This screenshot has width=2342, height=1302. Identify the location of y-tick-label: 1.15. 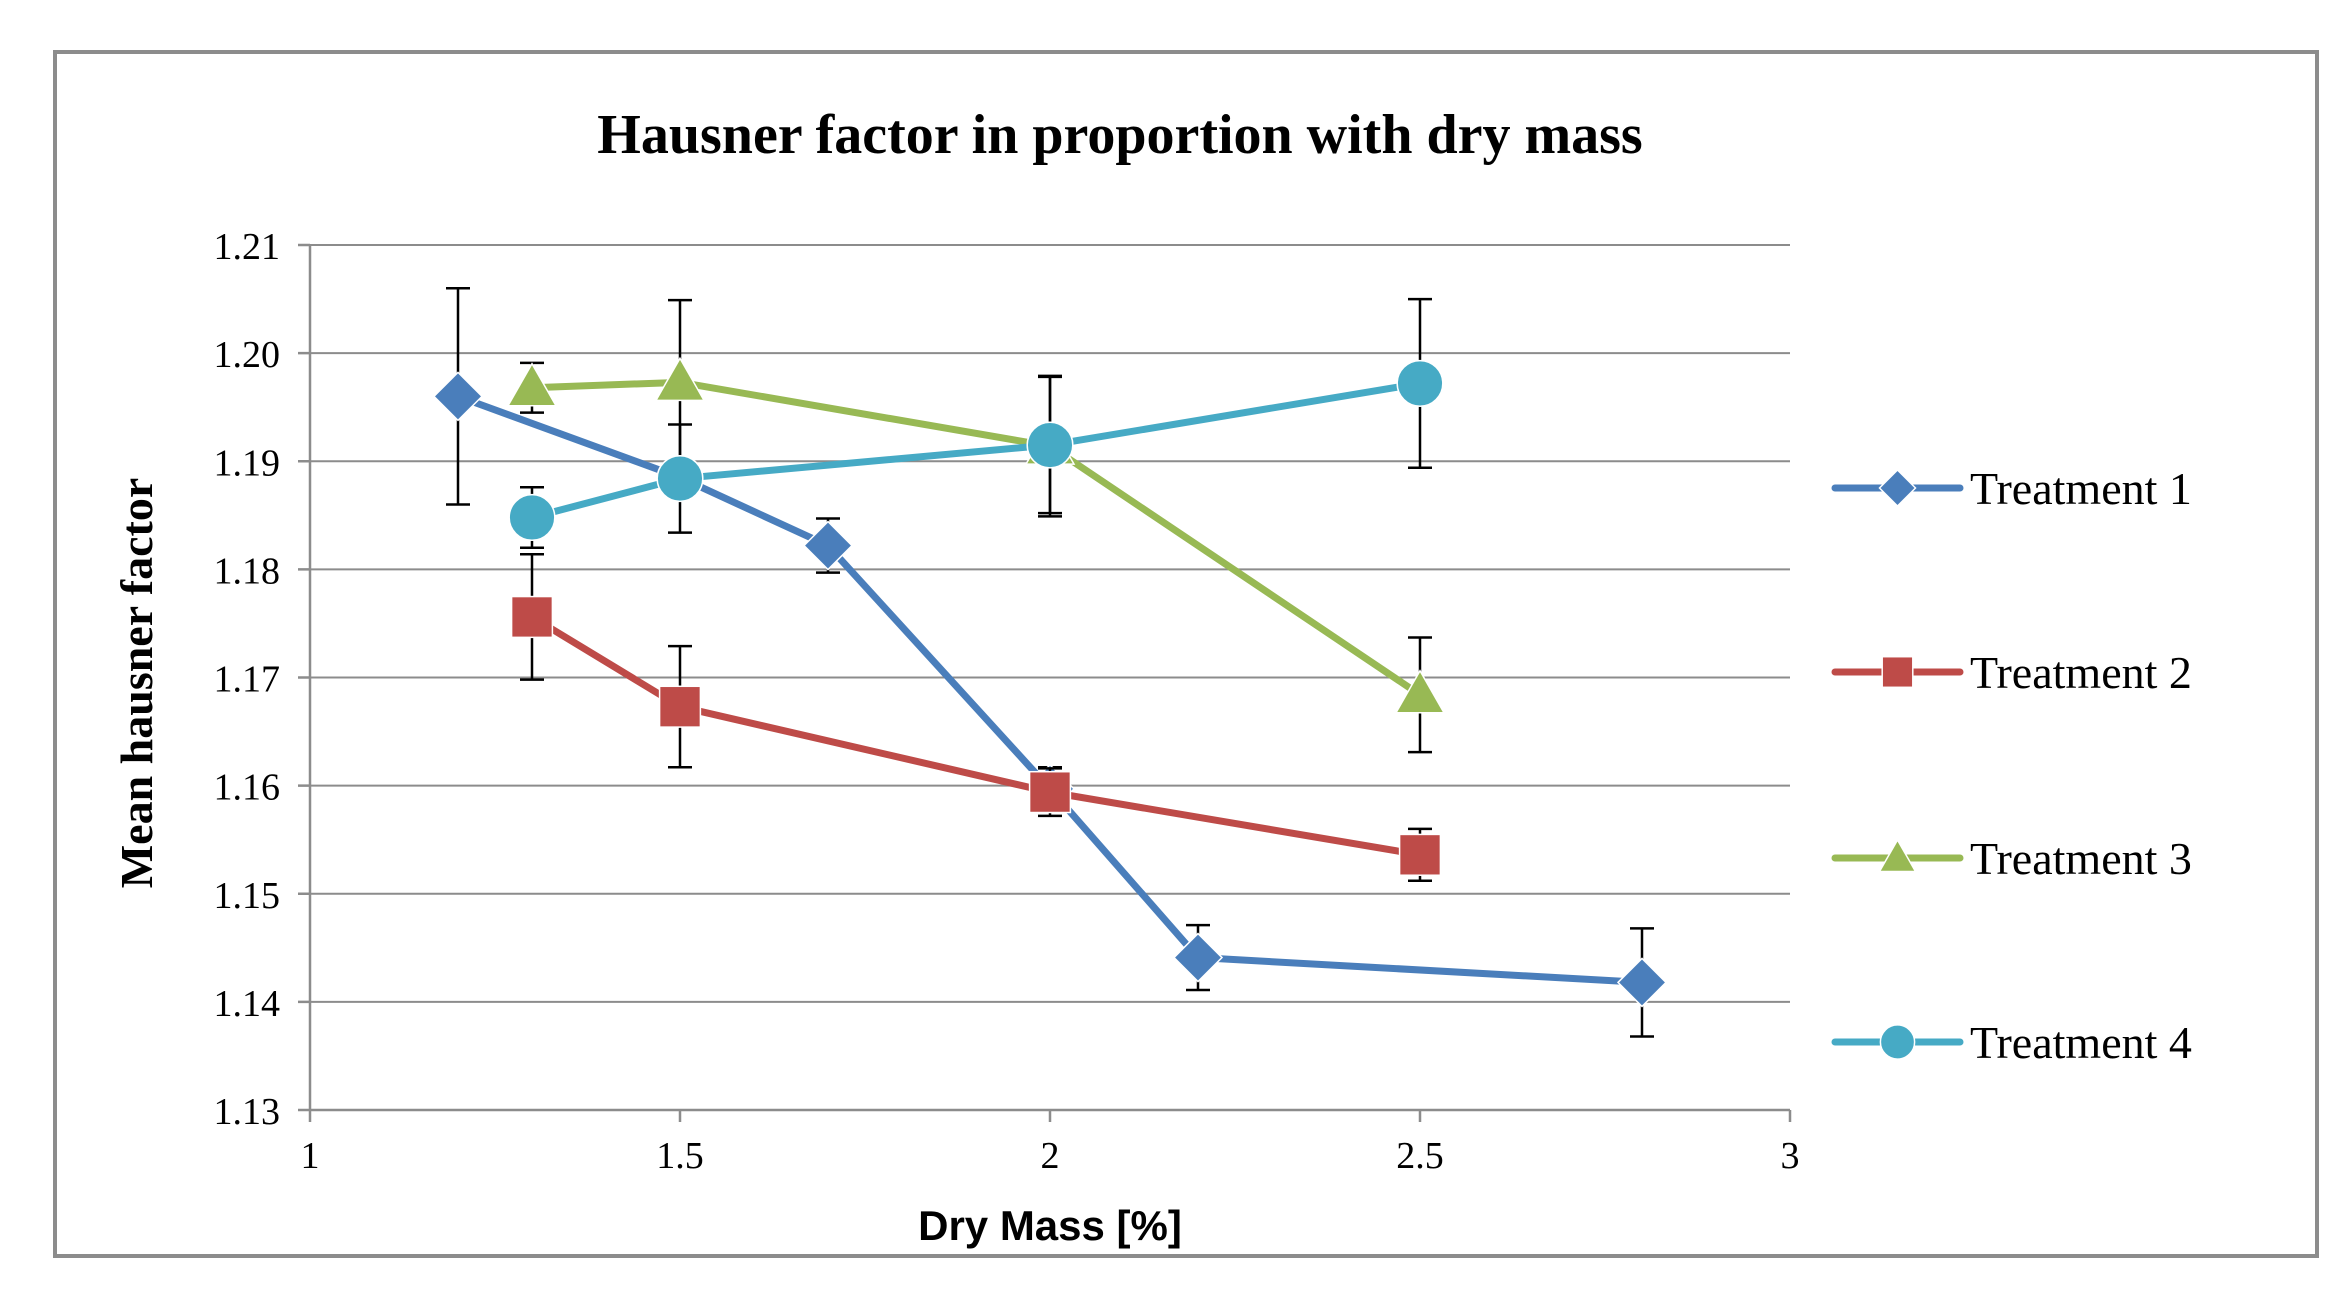
(247, 896).